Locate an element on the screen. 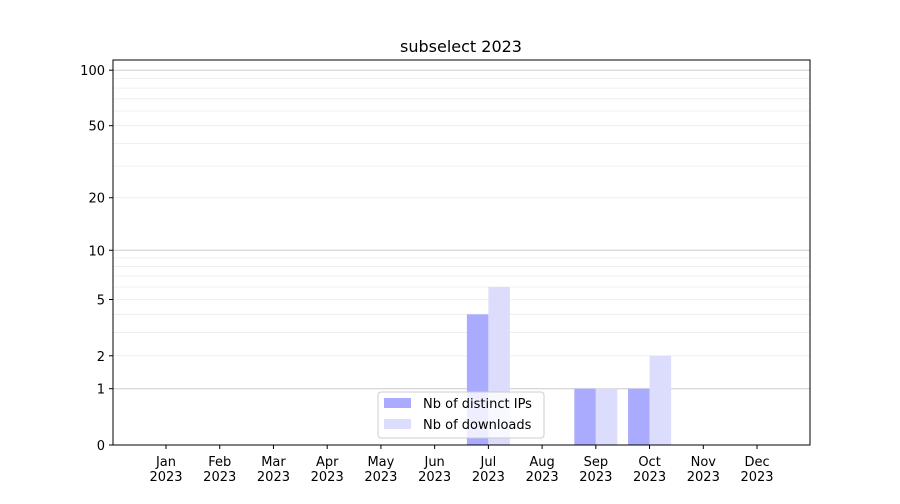 The image size is (900, 504). x-tick-label: Sep 2023 is located at coordinates (595, 470).